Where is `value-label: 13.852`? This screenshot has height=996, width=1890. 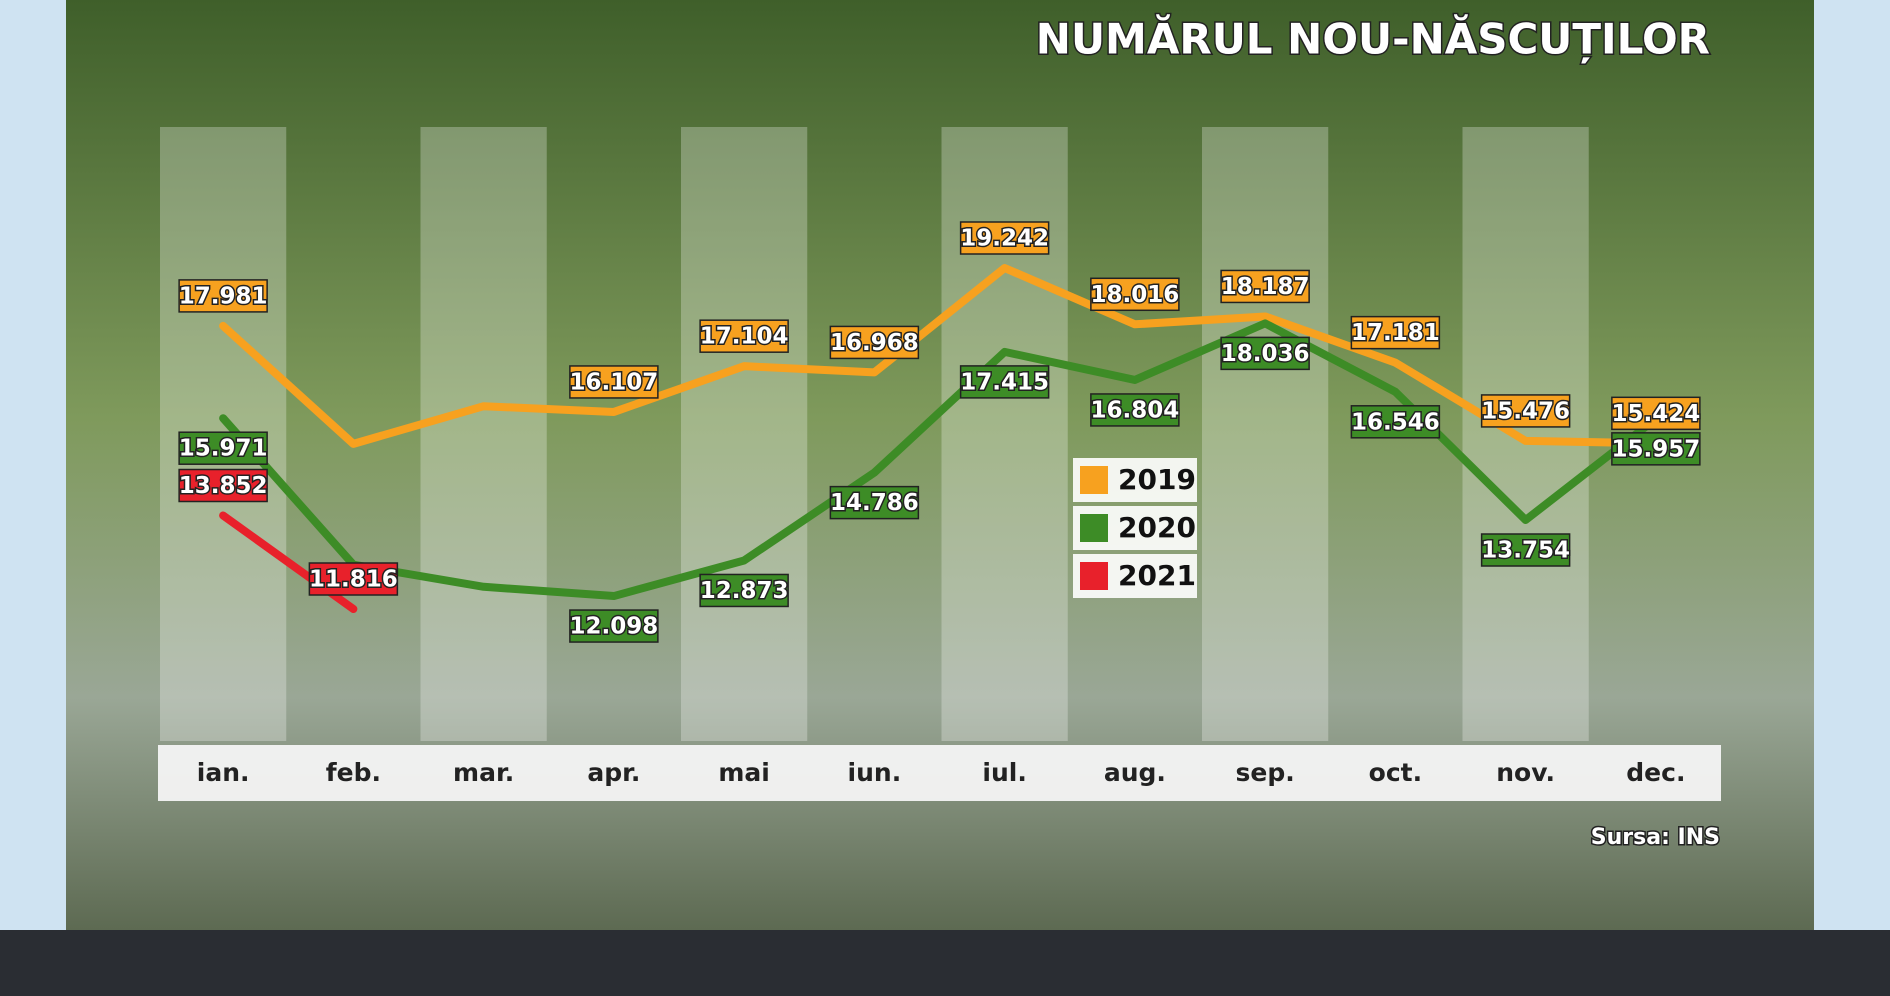
value-label: 13.852 is located at coordinates (223, 486).